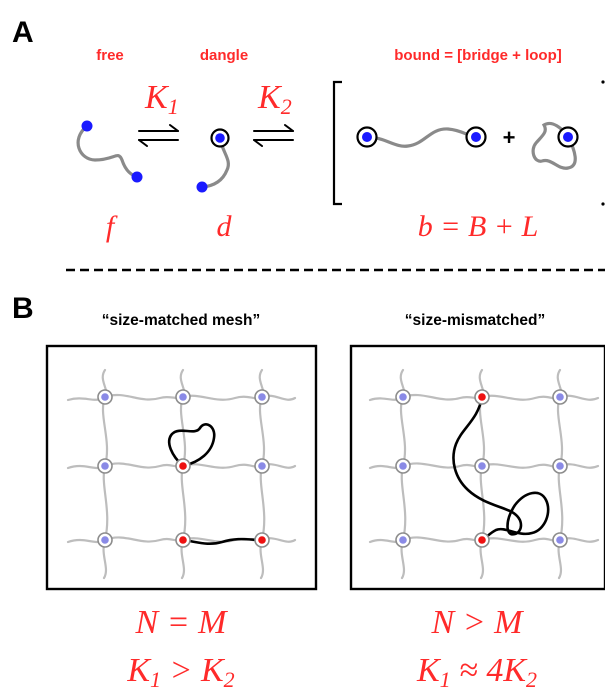 This screenshot has height=690, width=605. Describe the element at coordinates (225, 226) in the screenshot. I see `dangle-symbol: d` at that location.